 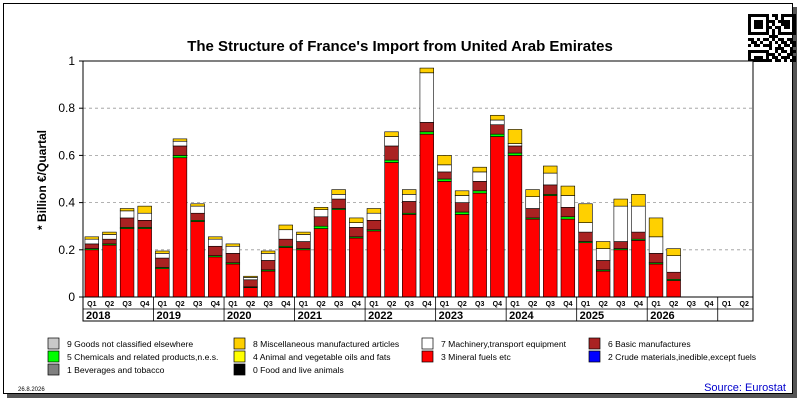 What do you see at coordinates (239, 316) in the screenshot?
I see `year-label: 2020` at bounding box center [239, 316].